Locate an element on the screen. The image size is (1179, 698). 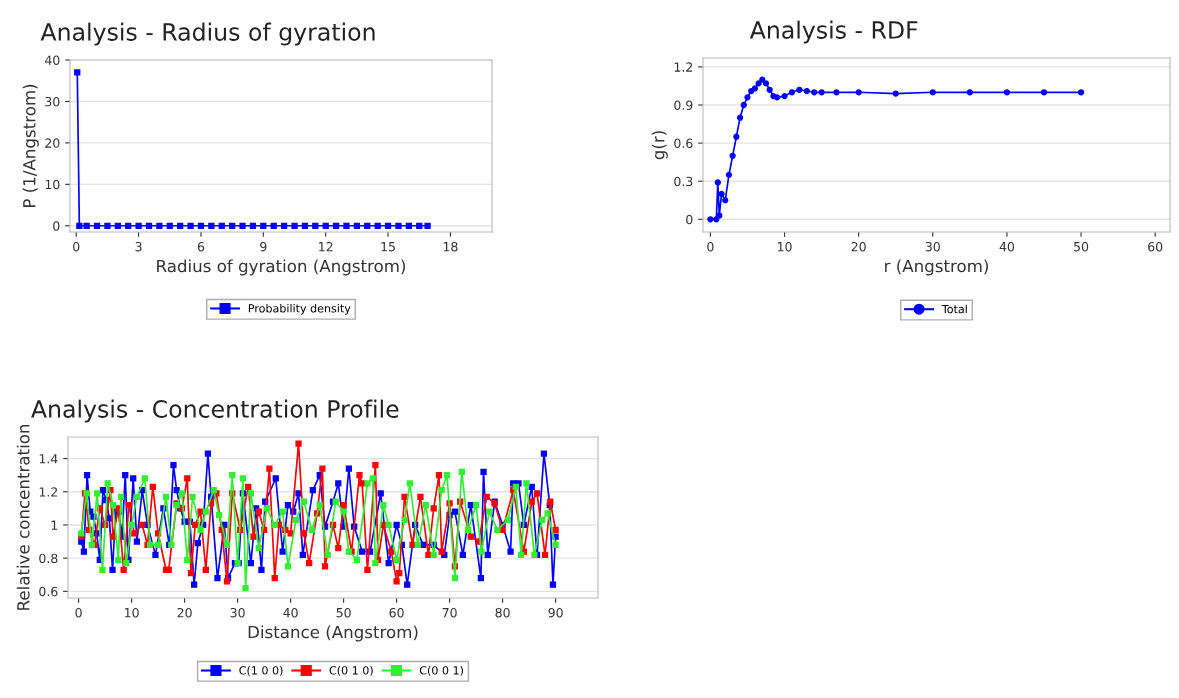
x-tick-label: 80 is located at coordinates (502, 612).